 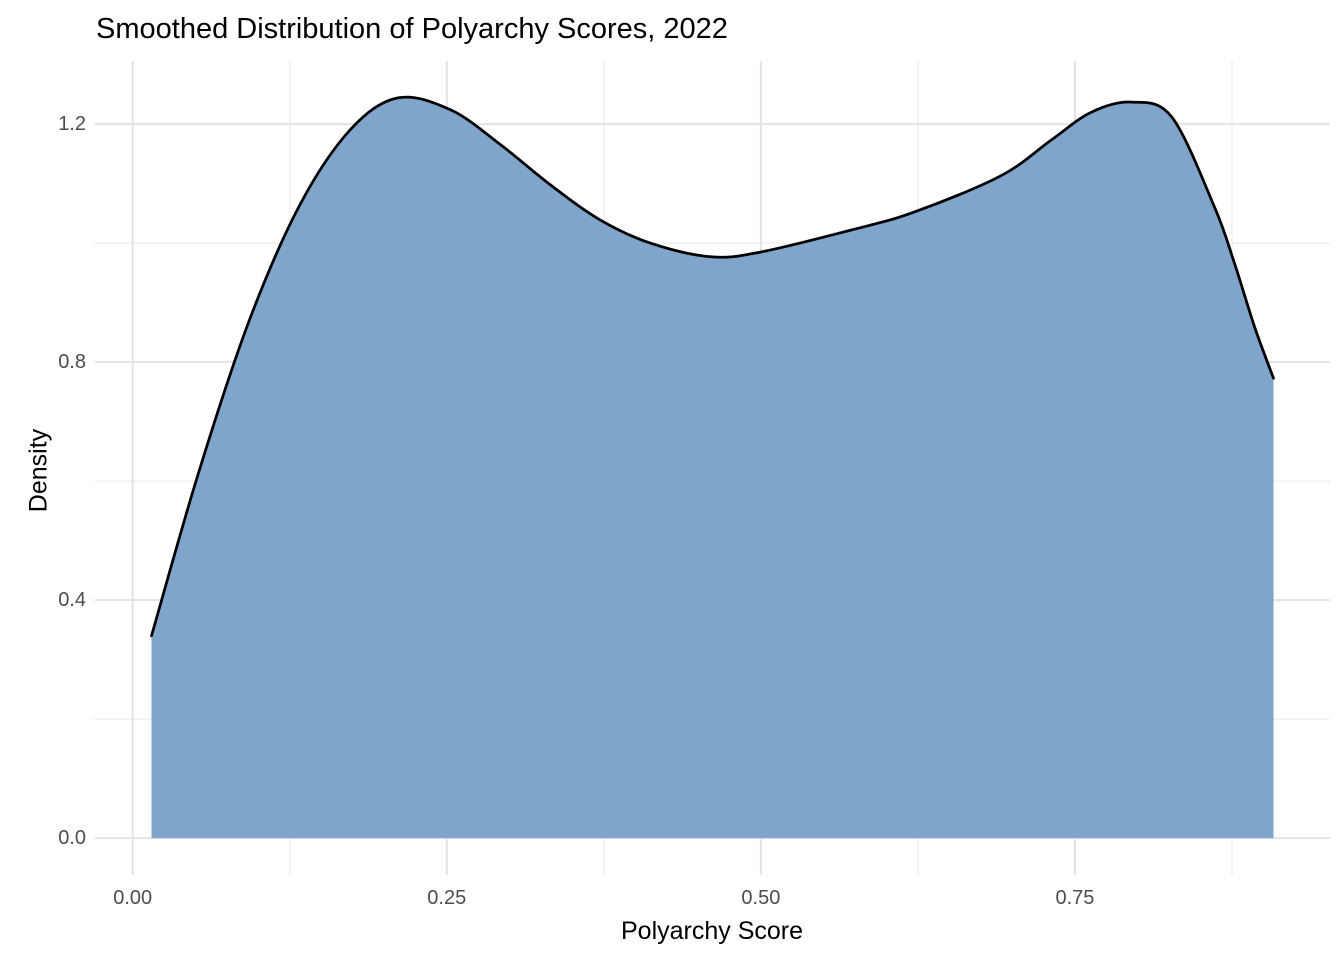 What do you see at coordinates (72, 362) in the screenshot?
I see `y-tick-label: 0.8` at bounding box center [72, 362].